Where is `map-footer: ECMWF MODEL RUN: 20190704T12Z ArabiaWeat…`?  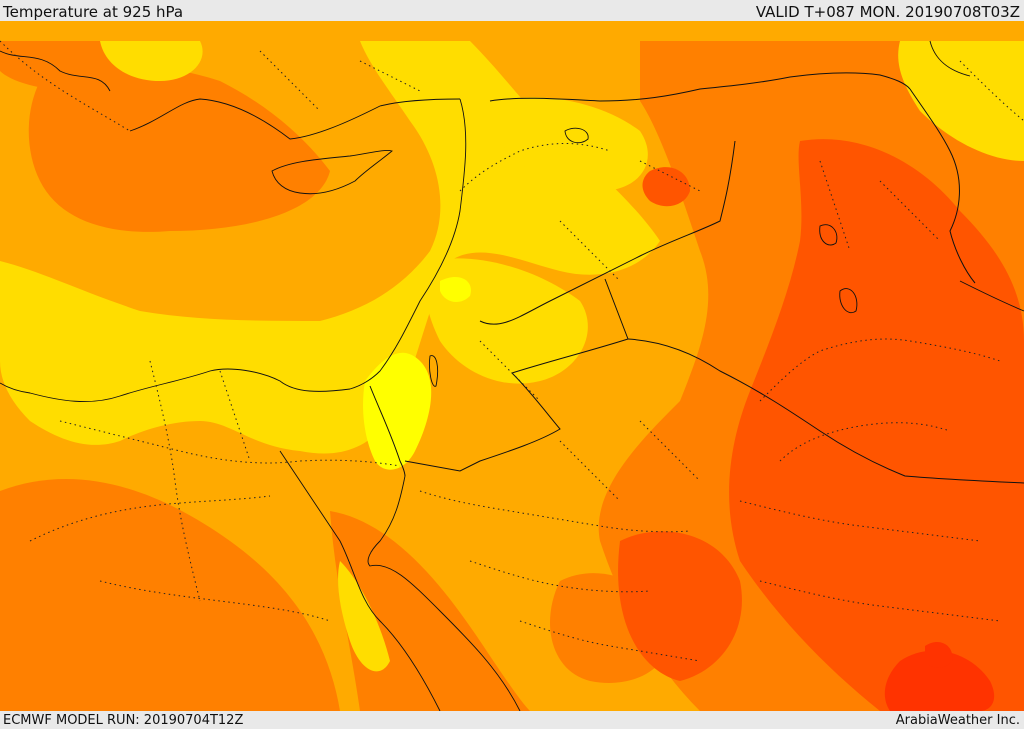 map-footer: ECMWF MODEL RUN: 20190704T12Z ArabiaWeat… is located at coordinates (512, 720).